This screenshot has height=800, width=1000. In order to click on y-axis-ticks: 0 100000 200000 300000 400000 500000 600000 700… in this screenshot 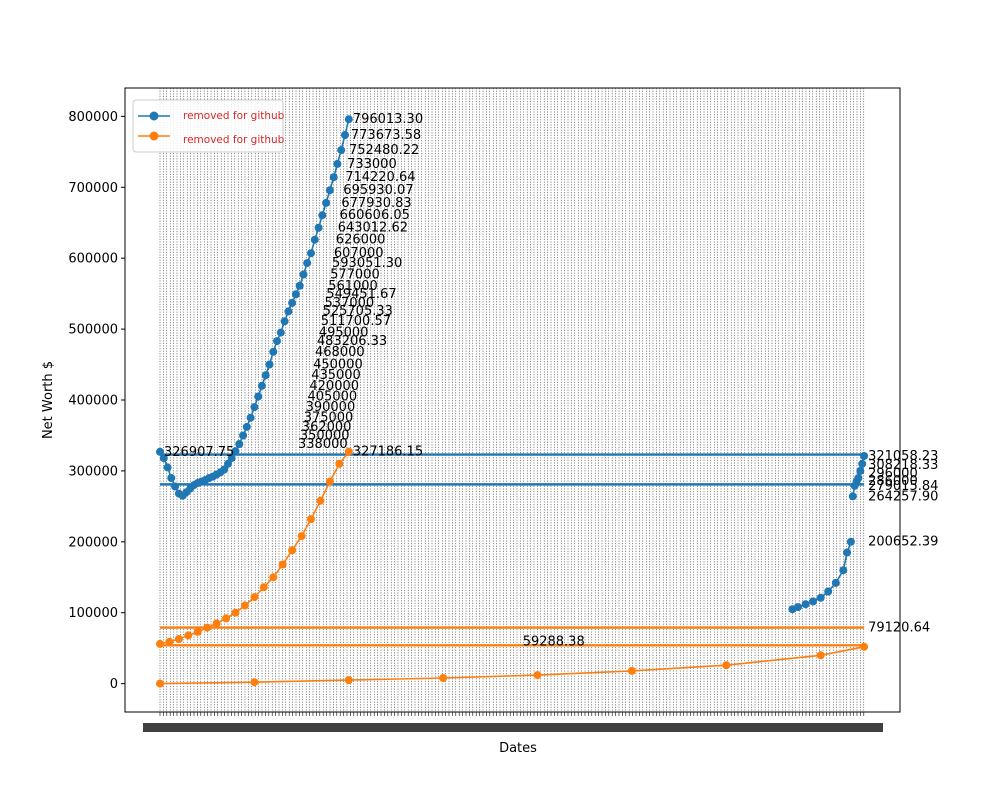, I will do `click(96, 401)`.